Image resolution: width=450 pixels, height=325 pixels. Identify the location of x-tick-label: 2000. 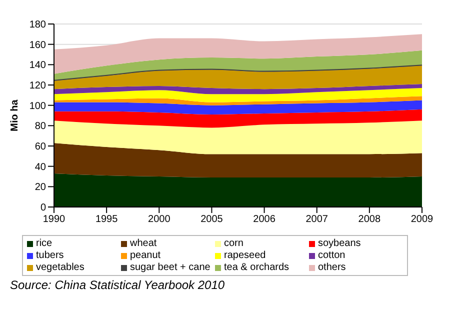
(159, 220).